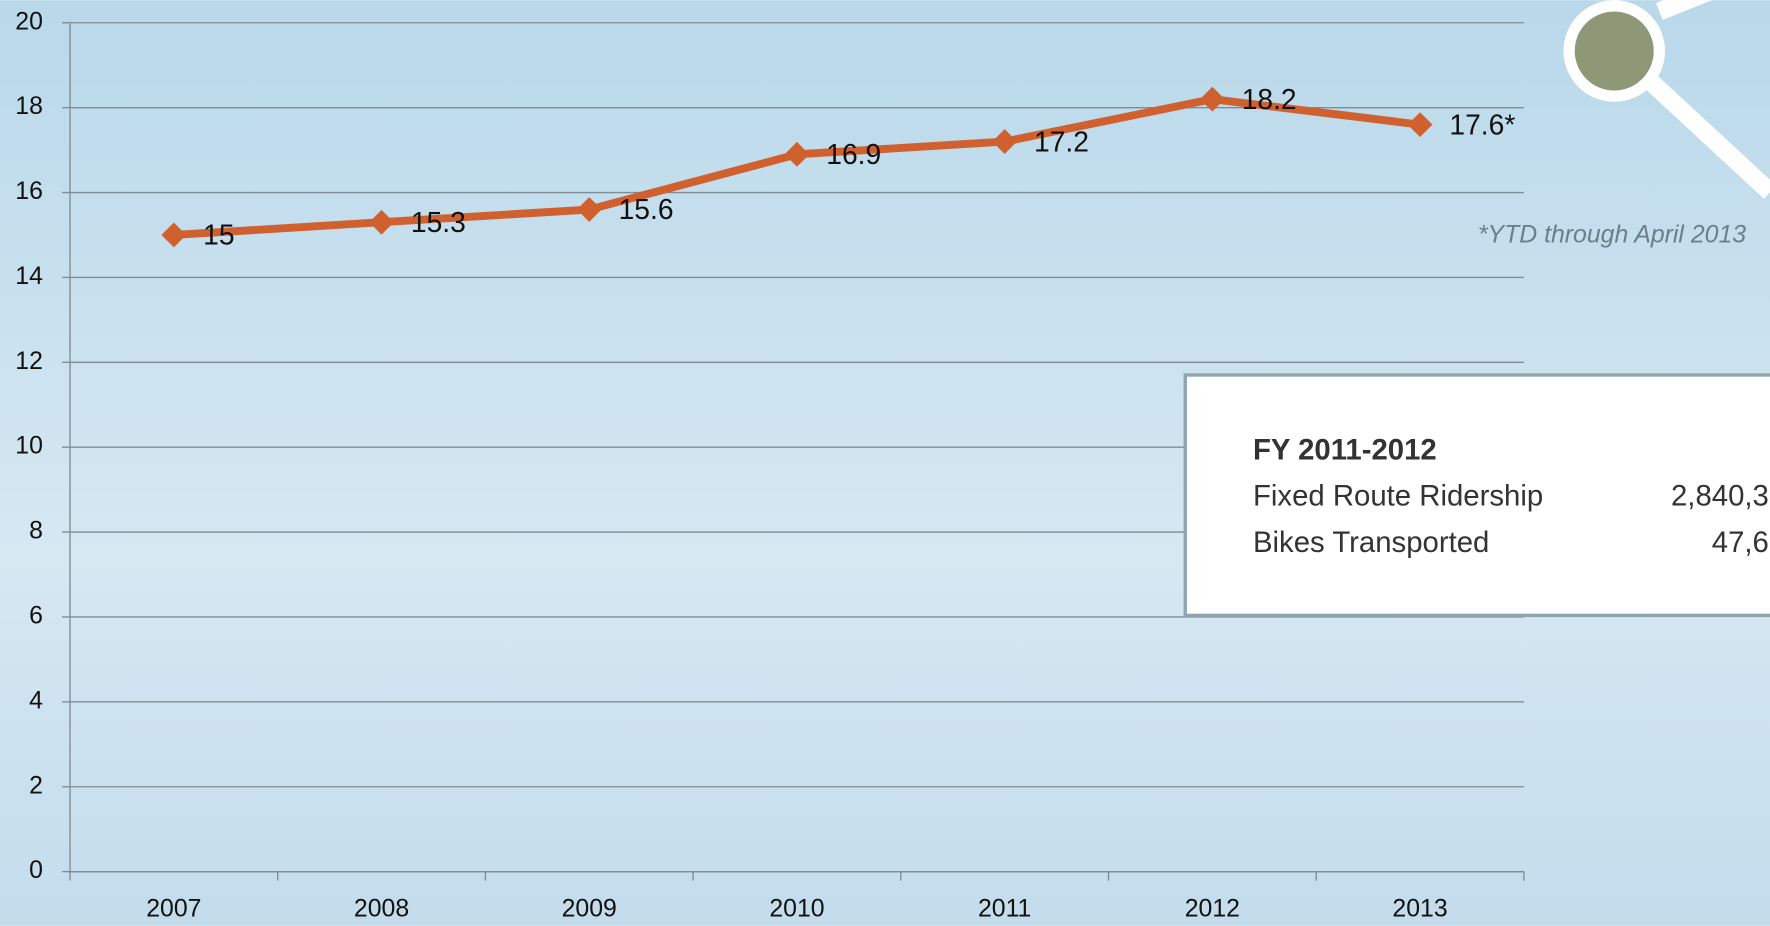  I want to click on x-tick-label: 2011, so click(1004, 909).